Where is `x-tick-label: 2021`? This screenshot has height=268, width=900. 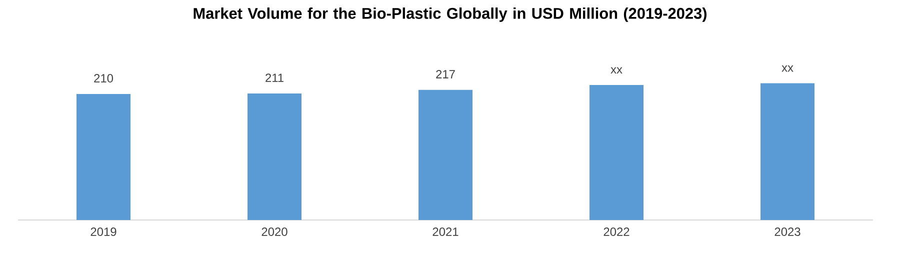
x-tick-label: 2021 is located at coordinates (445, 232).